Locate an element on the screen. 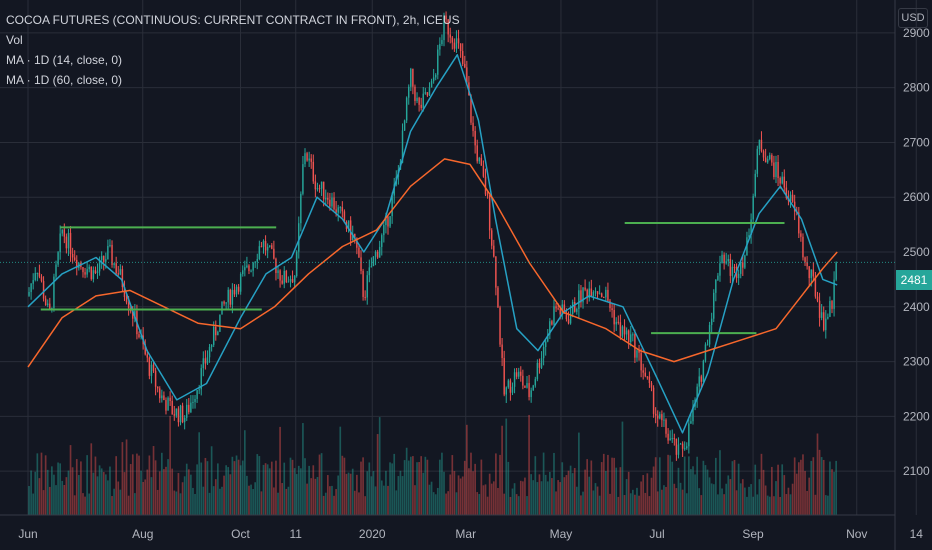  ma-slow-legend: MA · 1D (60, close, 0) is located at coordinates (64, 80).